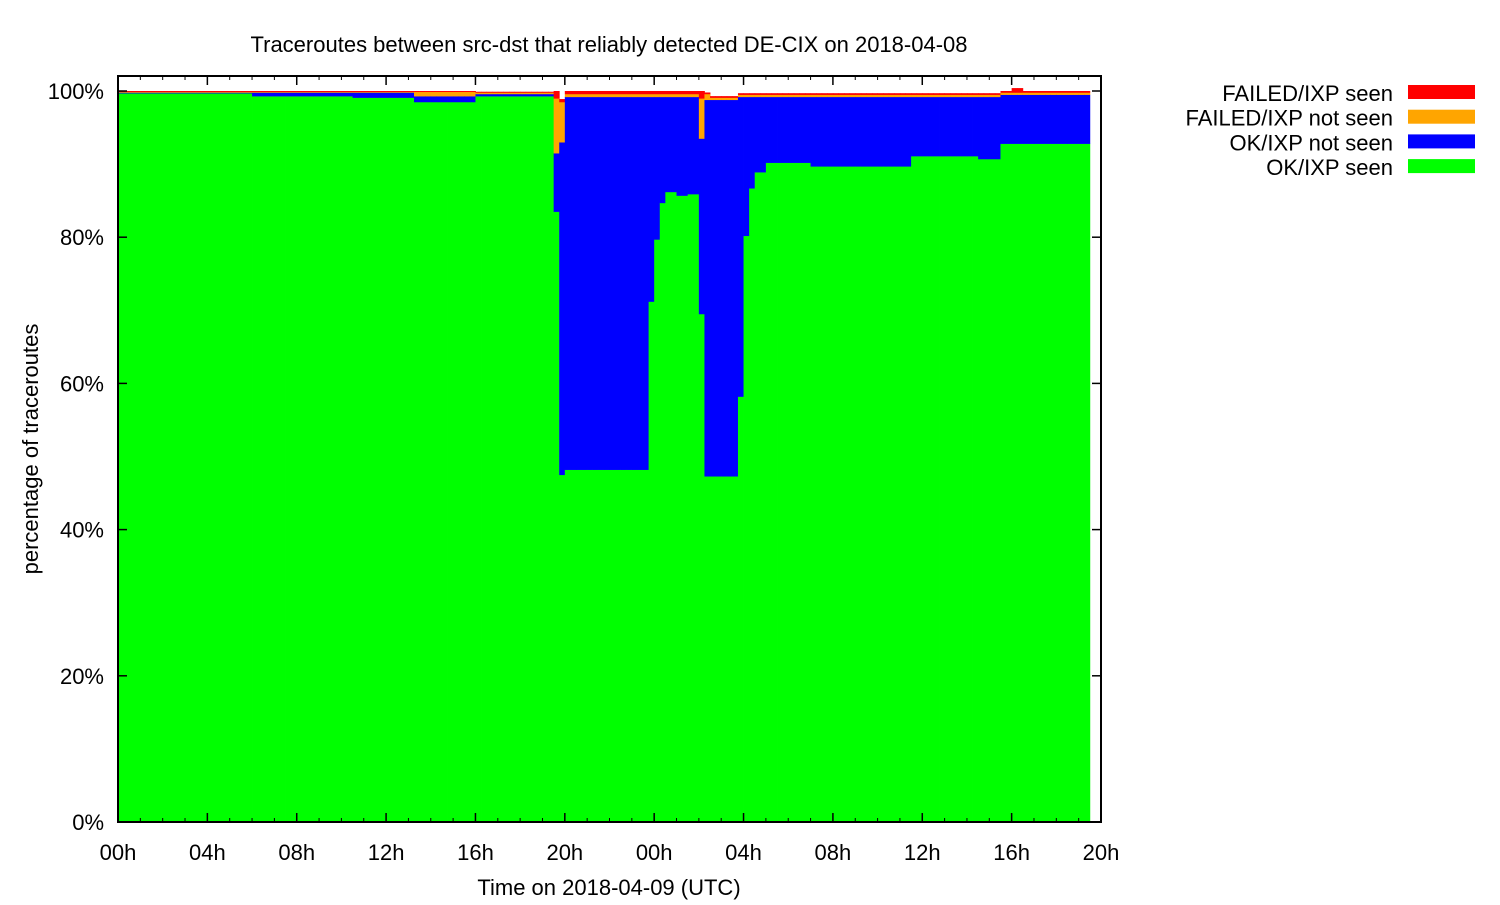 This screenshot has height=905, width=1500. What do you see at coordinates (1311, 142) in the screenshot?
I see `legend-label-ok-ixp-not-seen: OK/IXP not seen` at bounding box center [1311, 142].